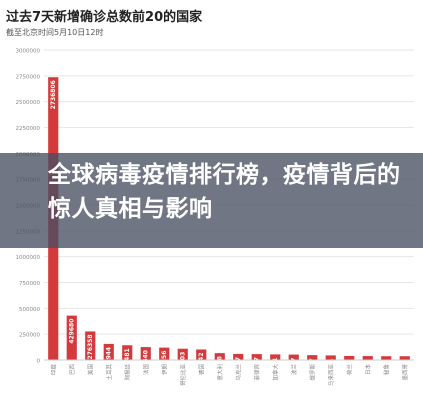 This screenshot has width=423, height=400. I want to click on y-tick-label: 500000, so click(29, 310).